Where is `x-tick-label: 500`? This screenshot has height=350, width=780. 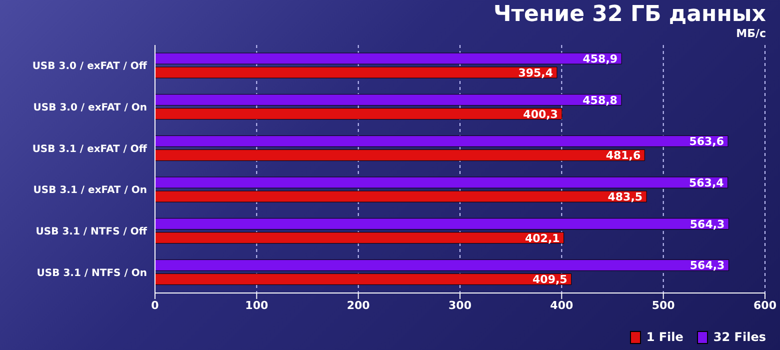
x-tick-label: 500 is located at coordinates (664, 305).